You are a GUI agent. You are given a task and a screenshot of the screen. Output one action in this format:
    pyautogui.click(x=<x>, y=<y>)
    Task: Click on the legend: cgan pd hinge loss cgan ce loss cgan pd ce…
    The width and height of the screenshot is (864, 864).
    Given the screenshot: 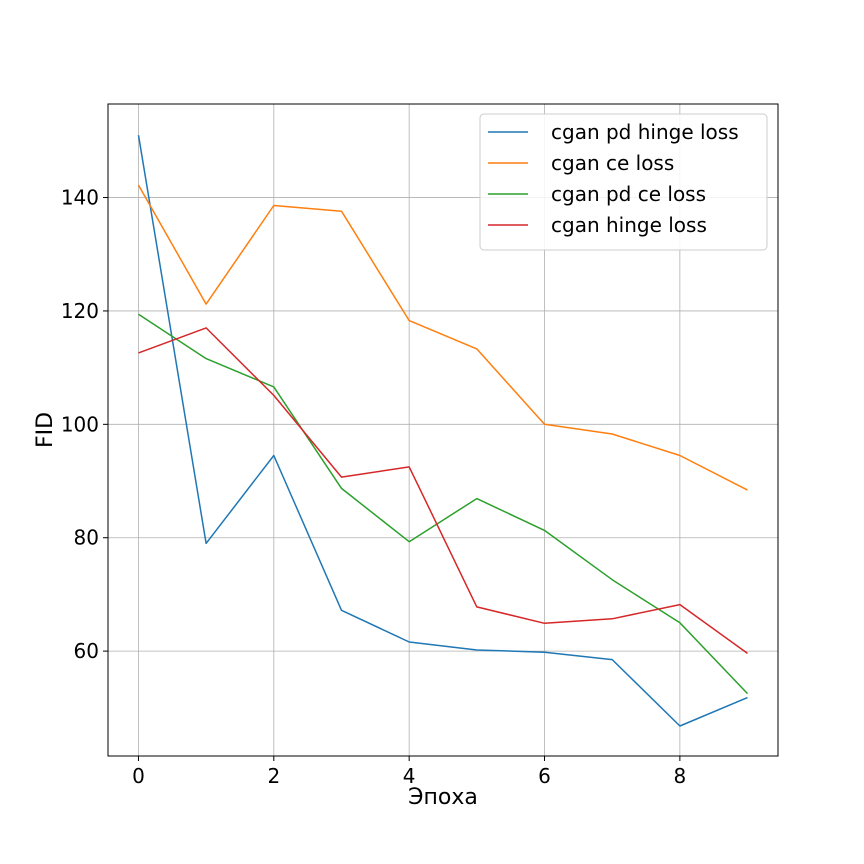 What is the action you would take?
    pyautogui.click(x=623, y=182)
    